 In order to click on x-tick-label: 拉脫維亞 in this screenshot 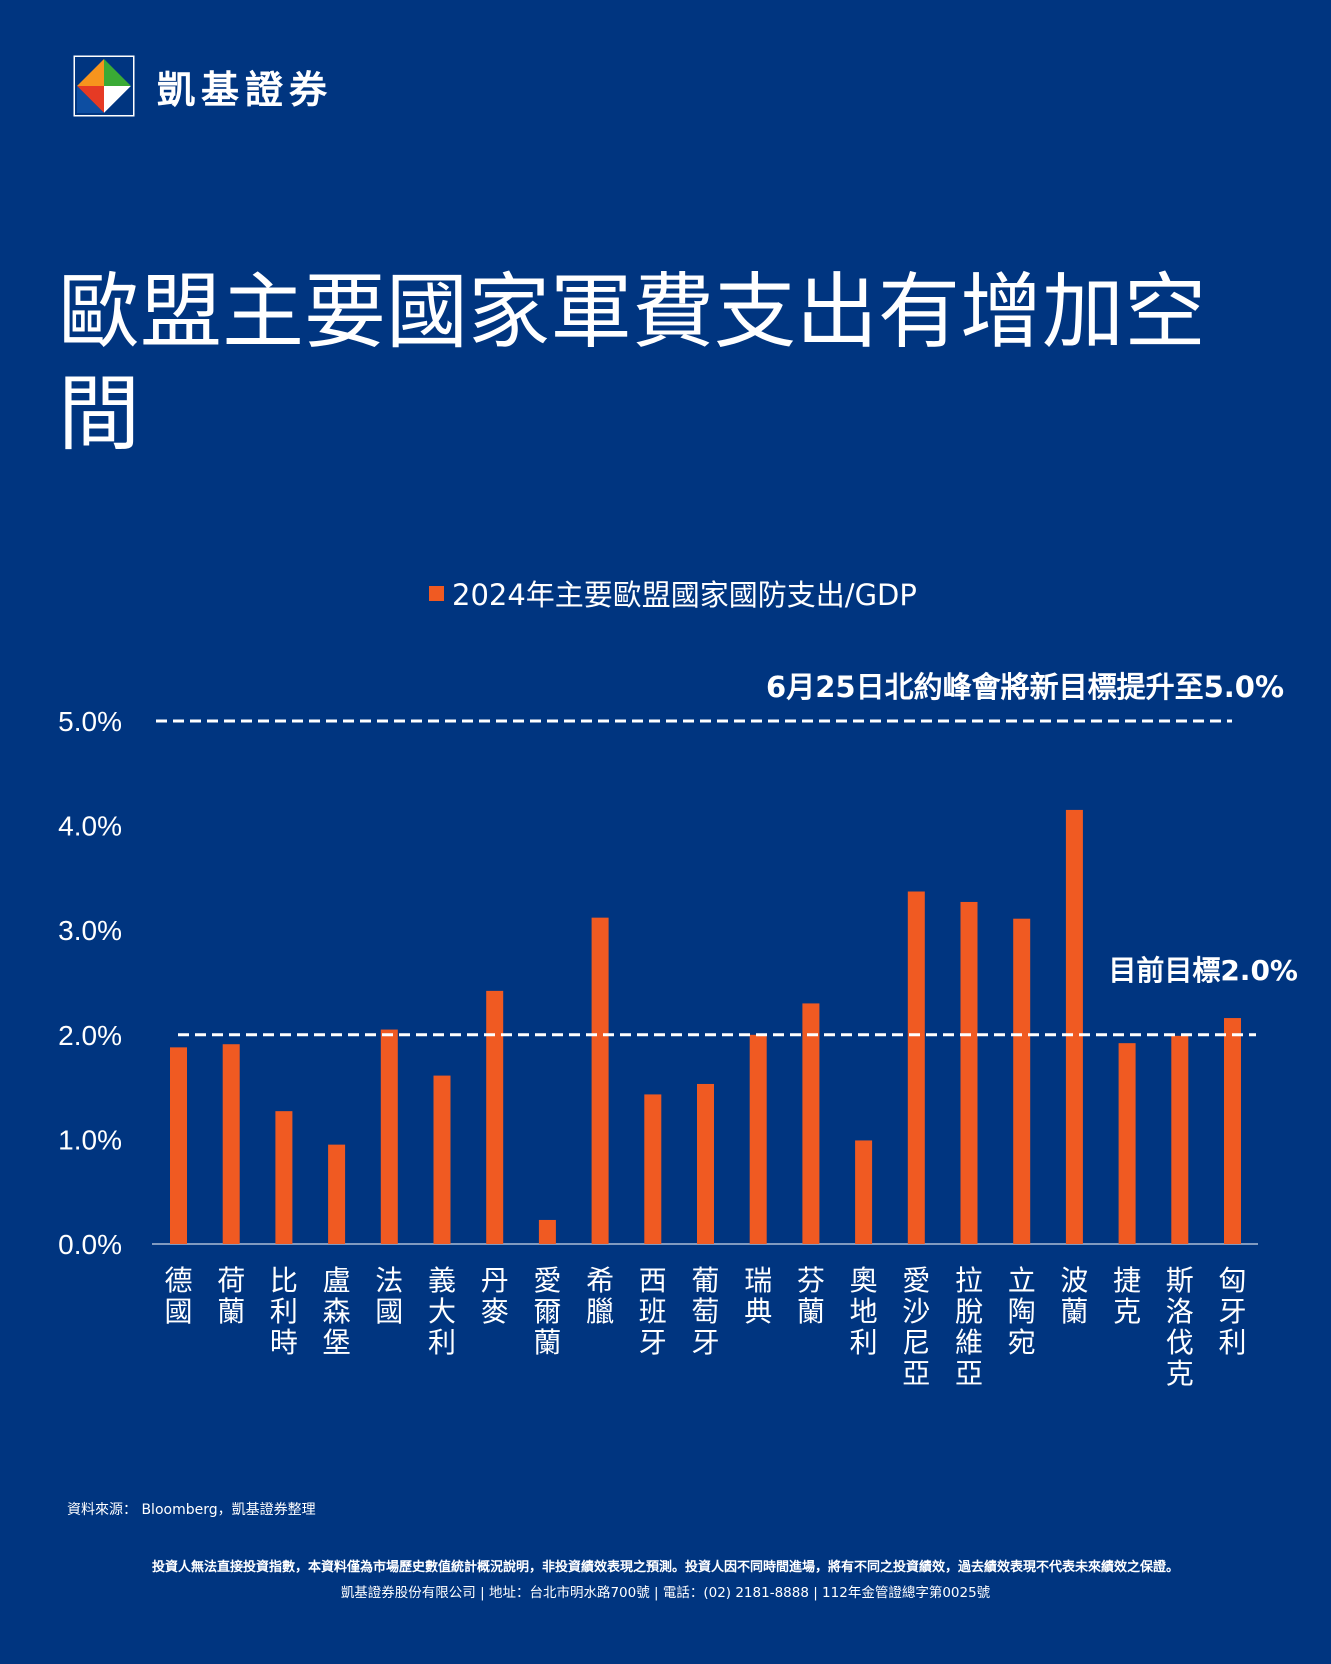, I will do `click(969, 1327)`.